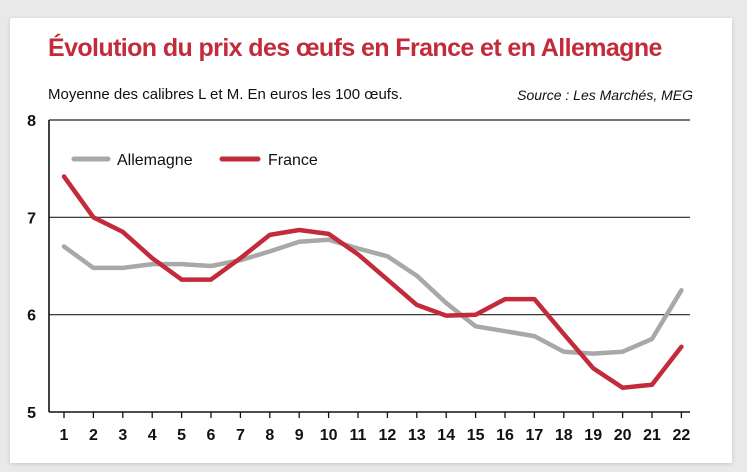 This screenshot has height=472, width=747. What do you see at coordinates (535, 435) in the screenshot?
I see `x-tick-label: 17` at bounding box center [535, 435].